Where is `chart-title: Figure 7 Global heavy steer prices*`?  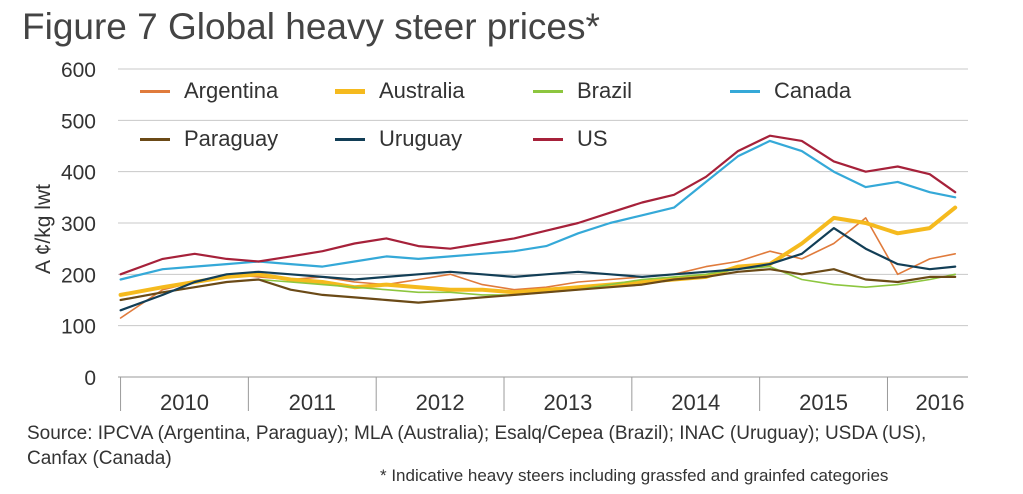
chart-title: Figure 7 Global heavy steer prices* is located at coordinates (311, 26).